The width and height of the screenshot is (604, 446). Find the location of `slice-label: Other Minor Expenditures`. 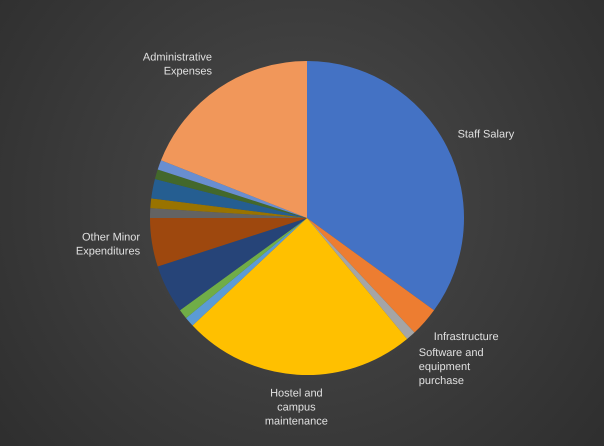

slice-label: Other Minor Expenditures is located at coordinates (108, 244).